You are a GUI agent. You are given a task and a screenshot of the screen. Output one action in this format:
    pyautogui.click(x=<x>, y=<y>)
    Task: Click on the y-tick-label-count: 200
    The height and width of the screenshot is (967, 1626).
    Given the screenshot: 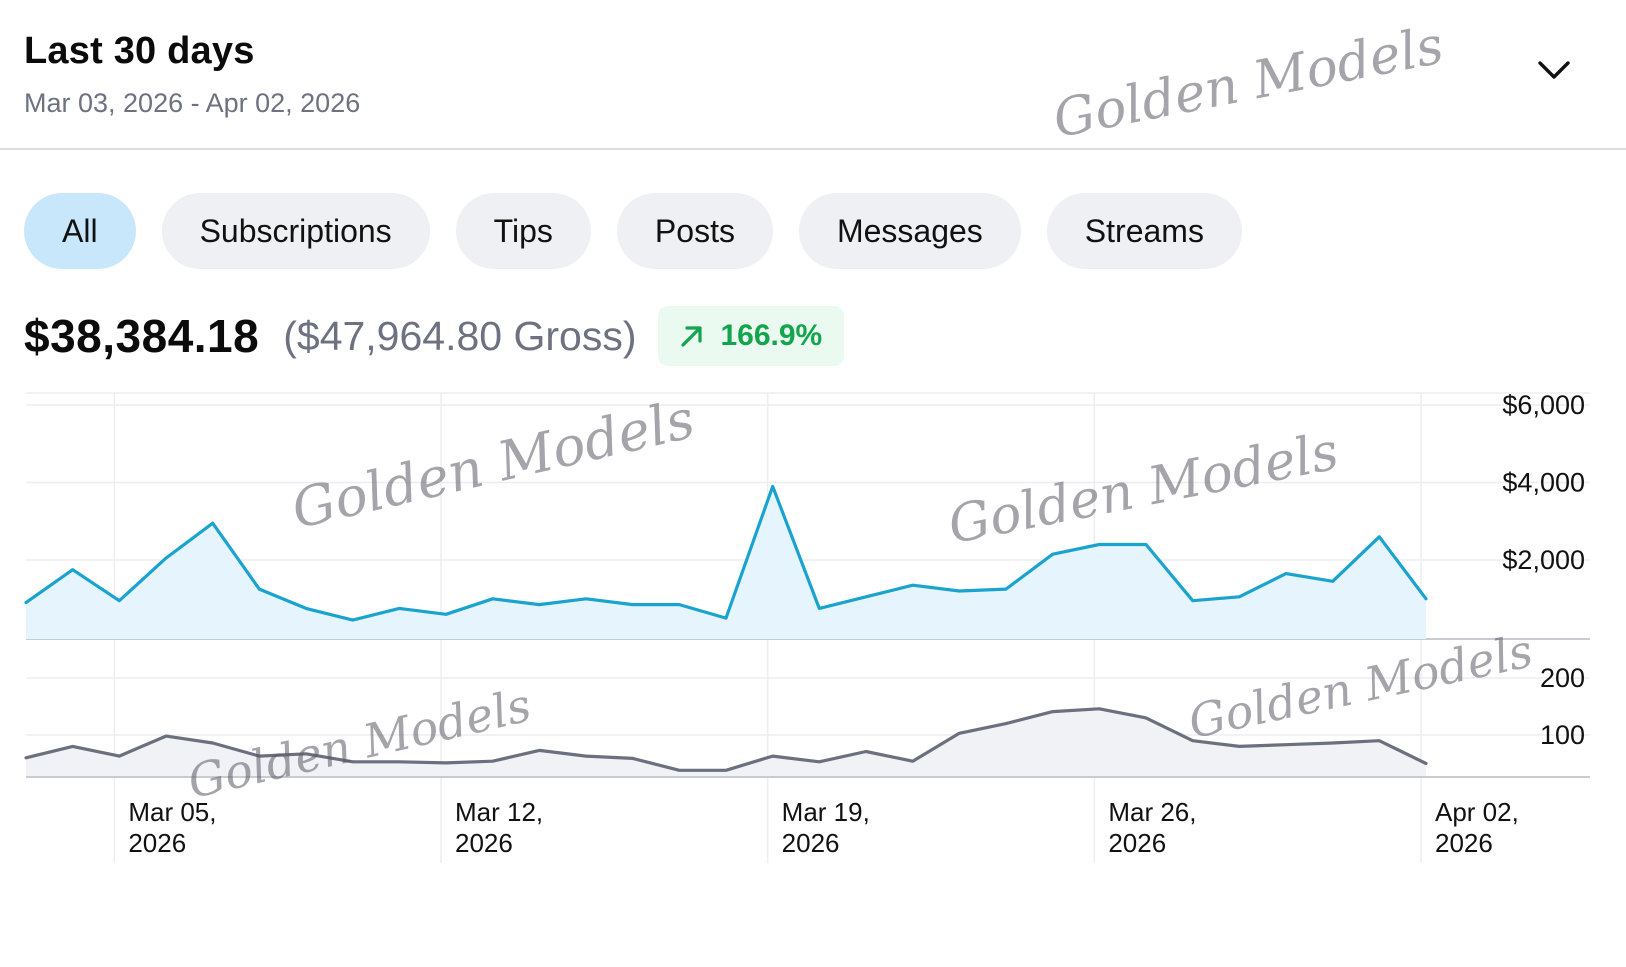 What is the action you would take?
    pyautogui.click(x=1562, y=678)
    